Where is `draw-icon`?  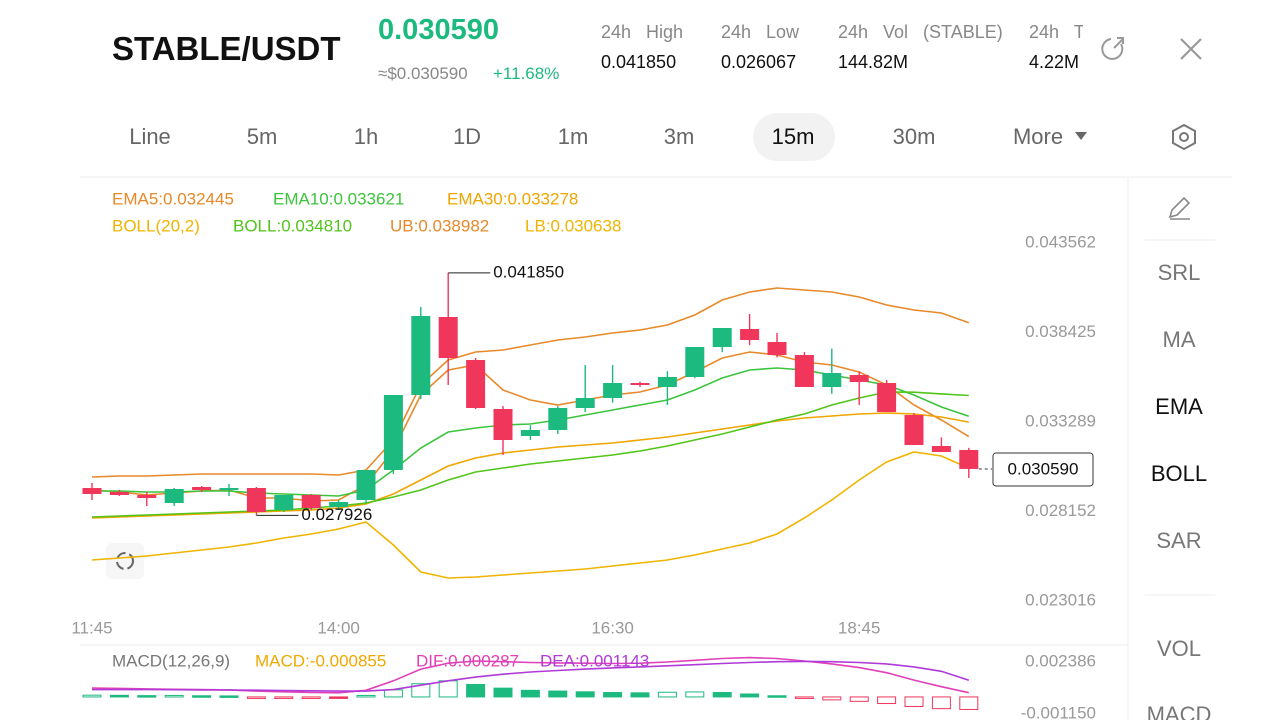 draw-icon is located at coordinates (1179, 208).